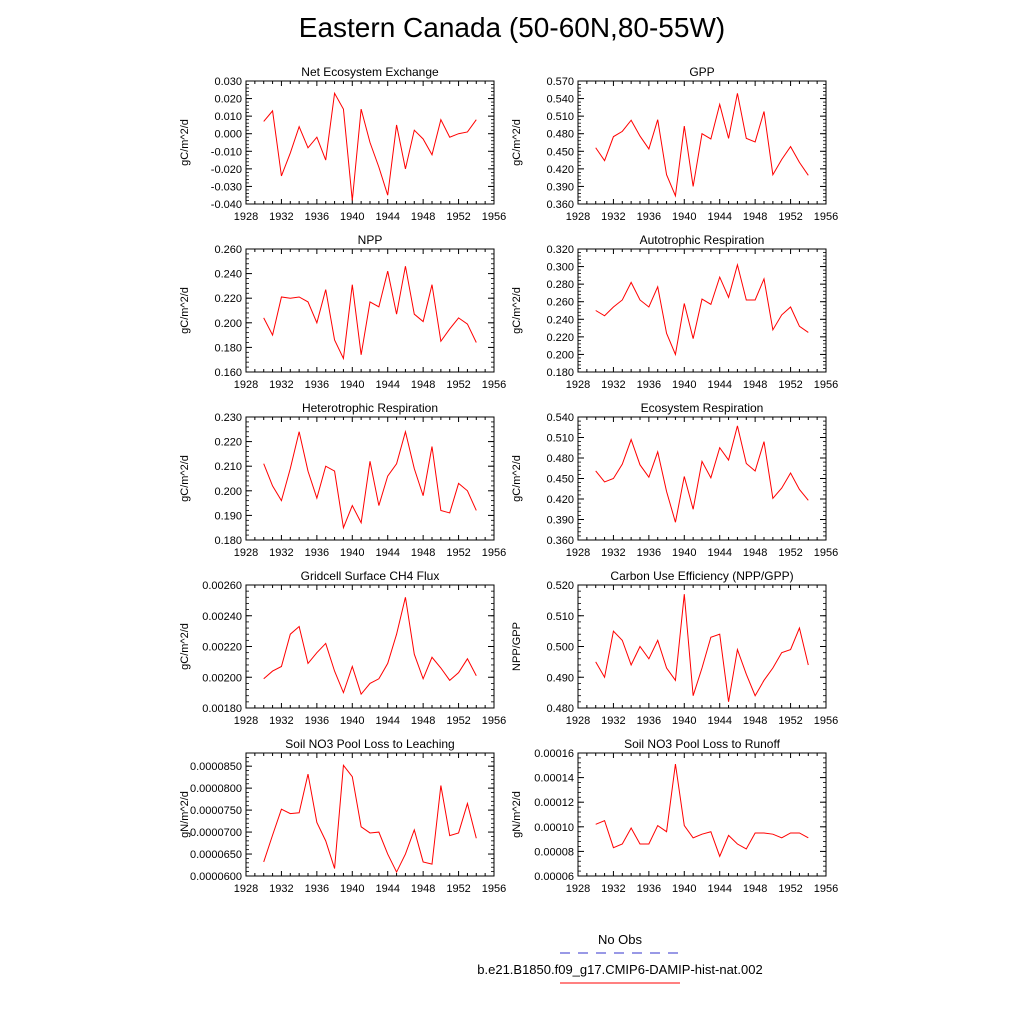 The image size is (1024, 1024). What do you see at coordinates (228, 467) in the screenshot?
I see `y-tick-label: 0.210` at bounding box center [228, 467].